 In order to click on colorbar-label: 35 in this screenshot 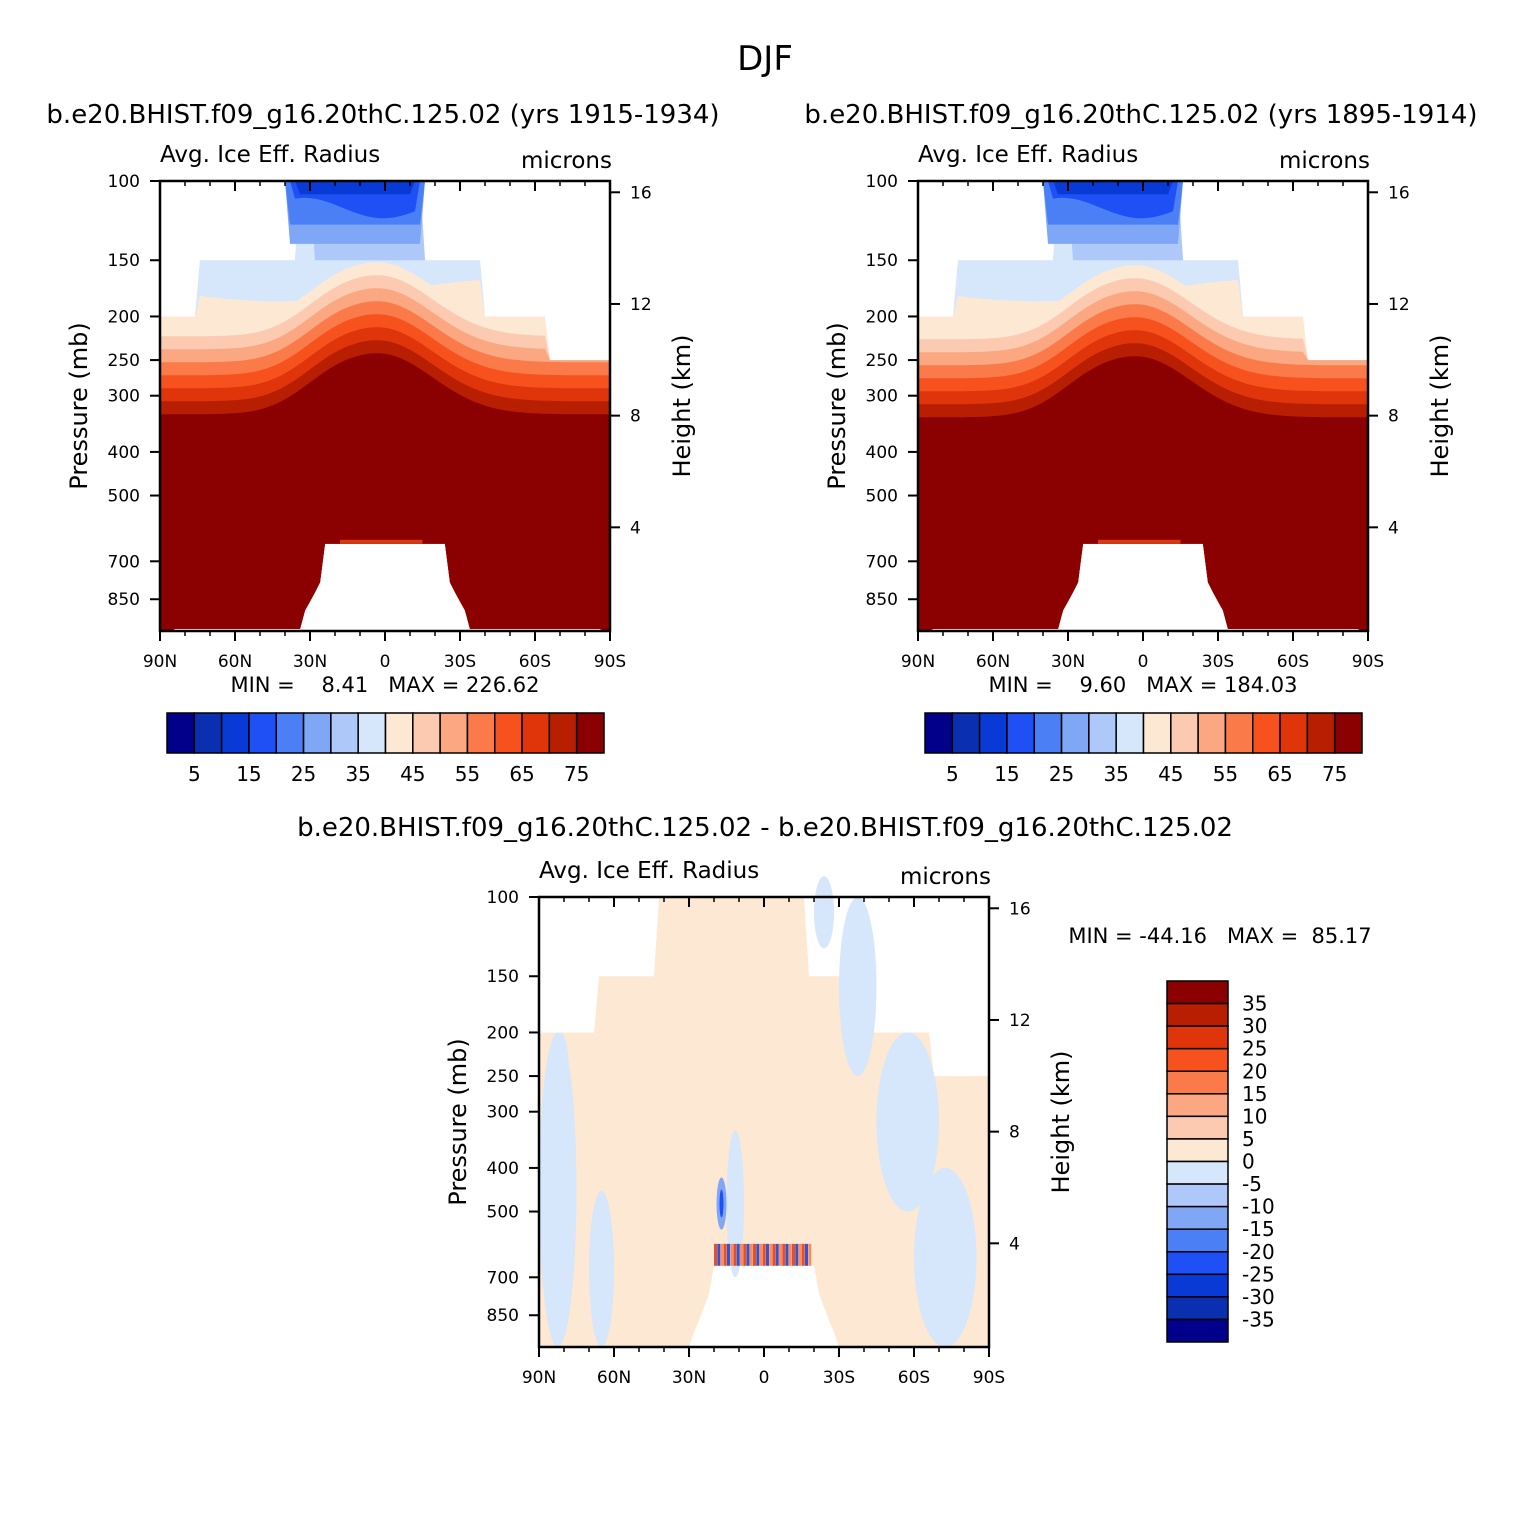, I will do `click(357, 774)`.